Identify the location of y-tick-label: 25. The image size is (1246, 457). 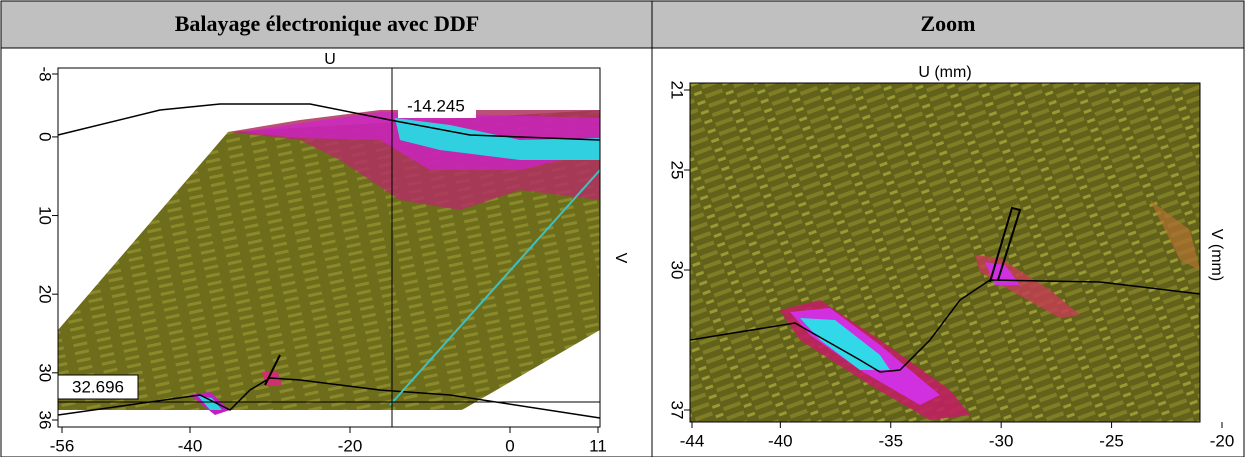
(677, 170).